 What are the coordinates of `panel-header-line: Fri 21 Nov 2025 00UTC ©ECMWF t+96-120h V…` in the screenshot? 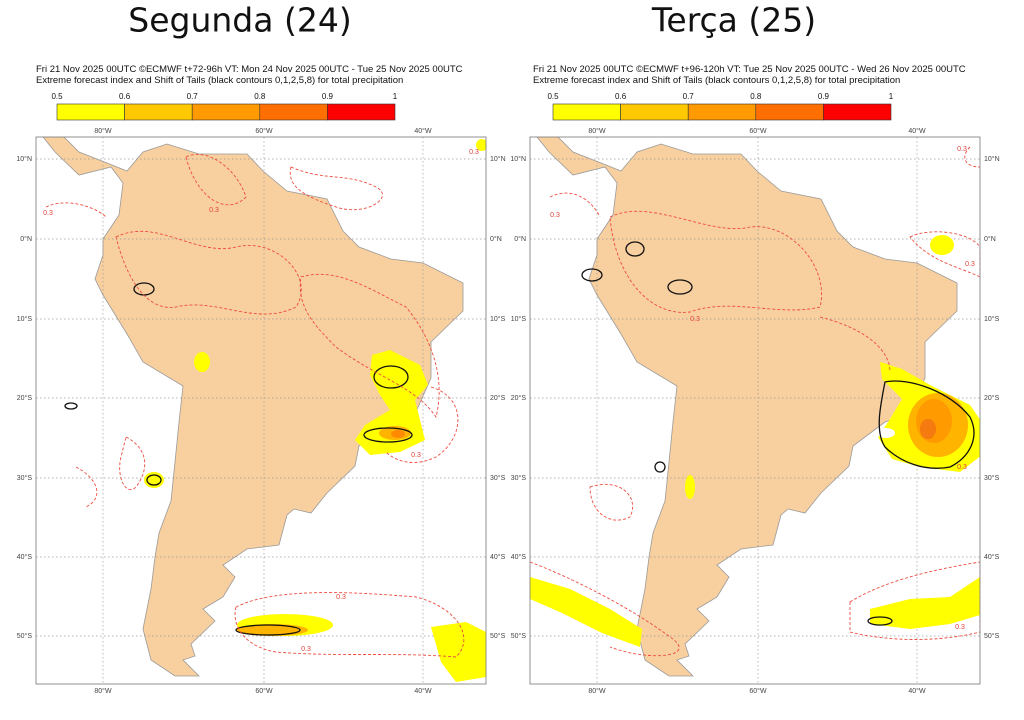 It's located at (749, 69).